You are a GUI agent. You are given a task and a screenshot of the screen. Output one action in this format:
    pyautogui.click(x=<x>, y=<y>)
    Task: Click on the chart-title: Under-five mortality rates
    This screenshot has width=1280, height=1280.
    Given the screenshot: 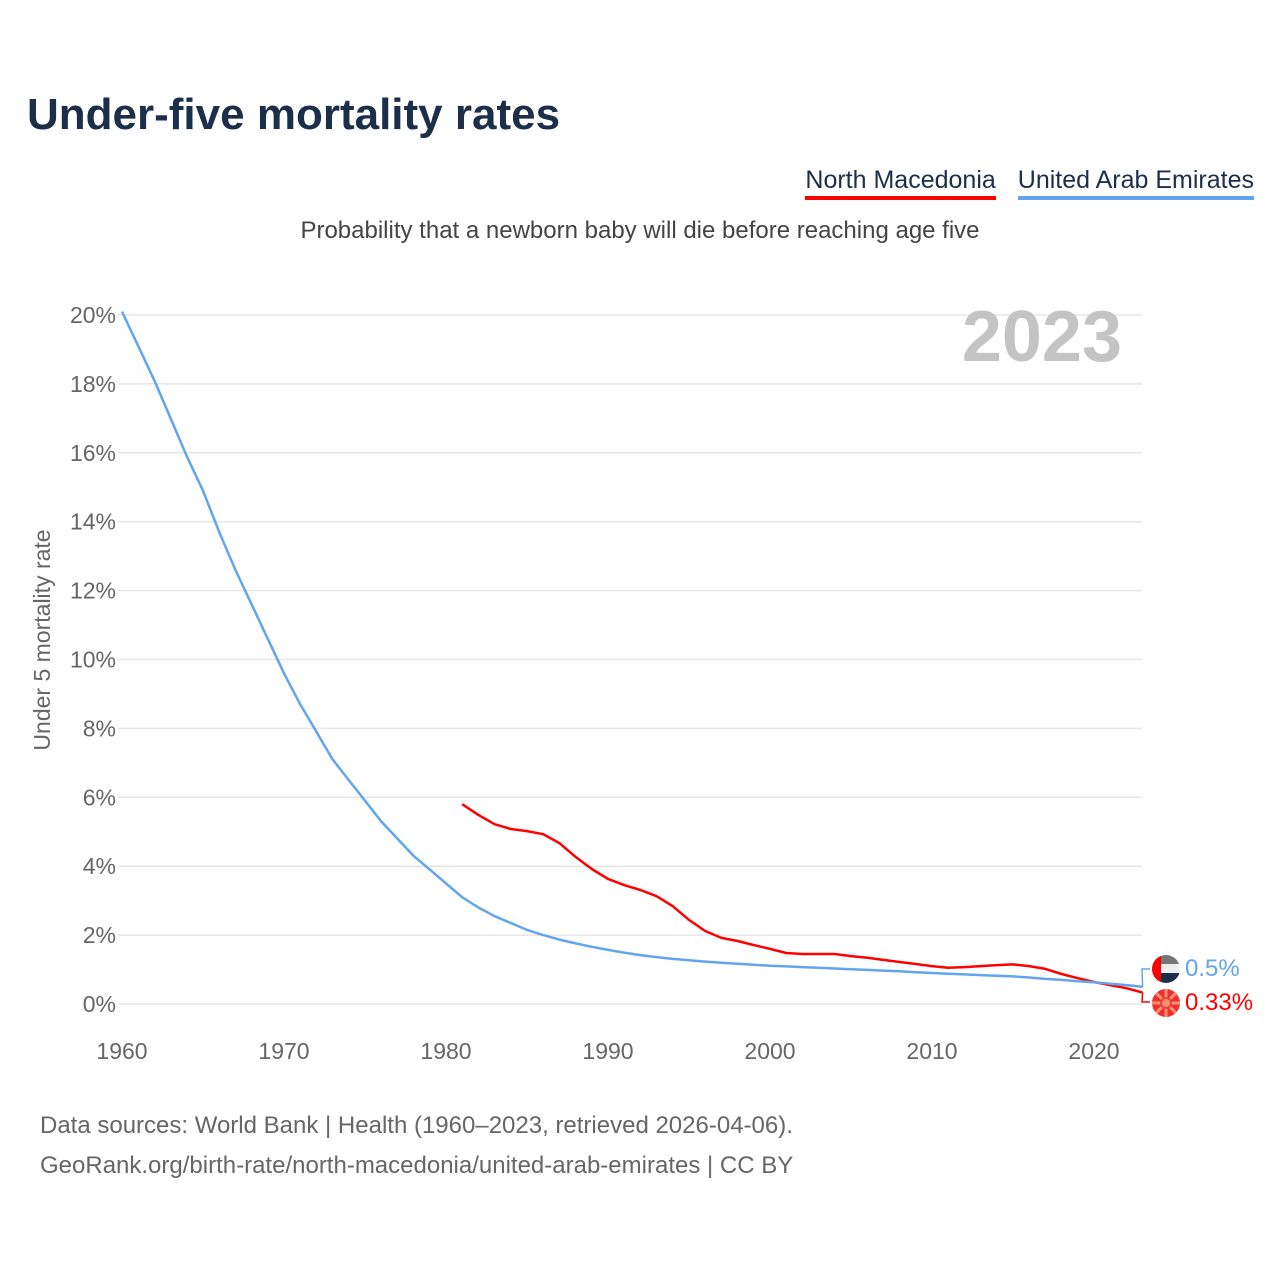 What is the action you would take?
    pyautogui.click(x=294, y=114)
    